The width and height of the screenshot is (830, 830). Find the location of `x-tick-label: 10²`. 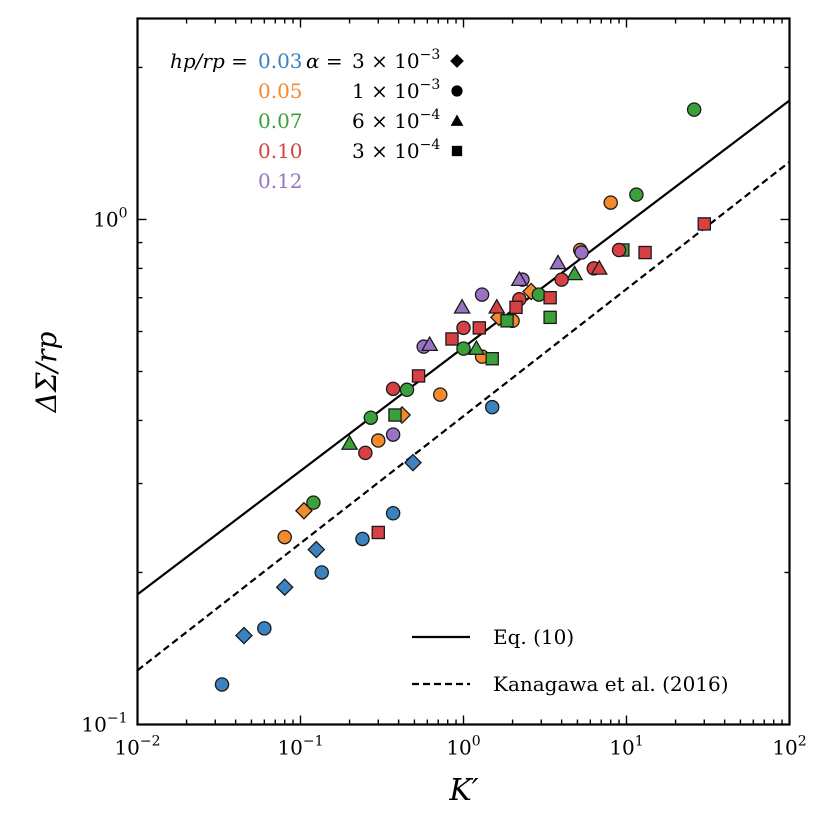

x-tick-label: 10² is located at coordinates (789, 747).